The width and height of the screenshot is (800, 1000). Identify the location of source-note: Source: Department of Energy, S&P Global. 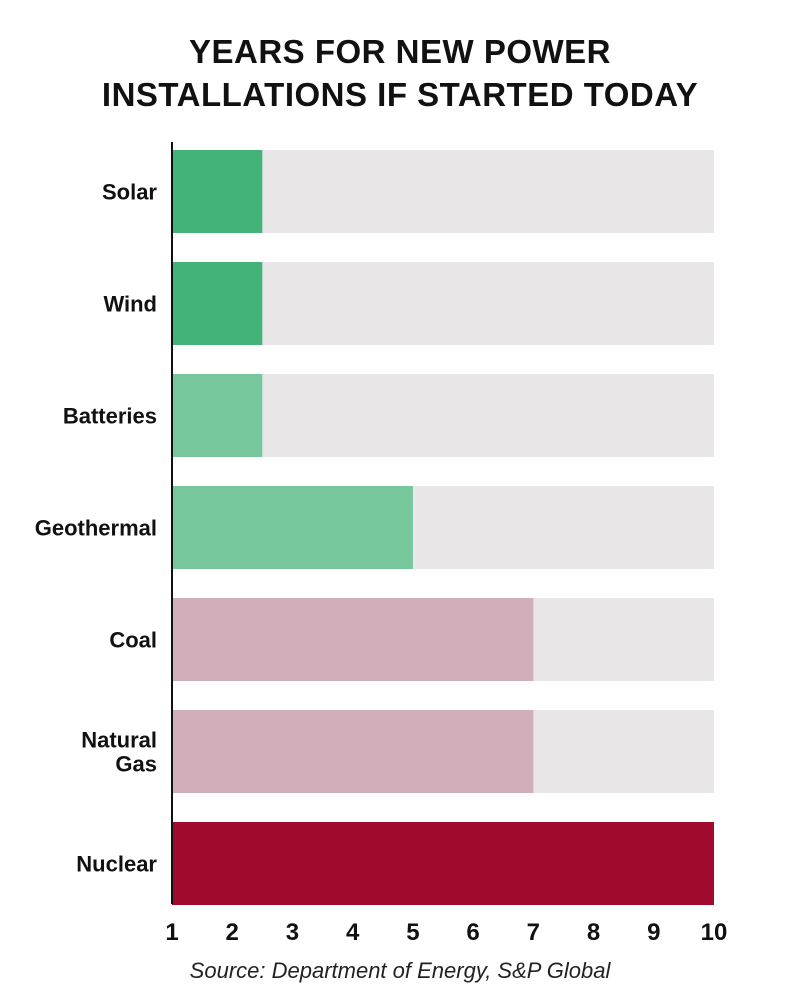
(400, 970).